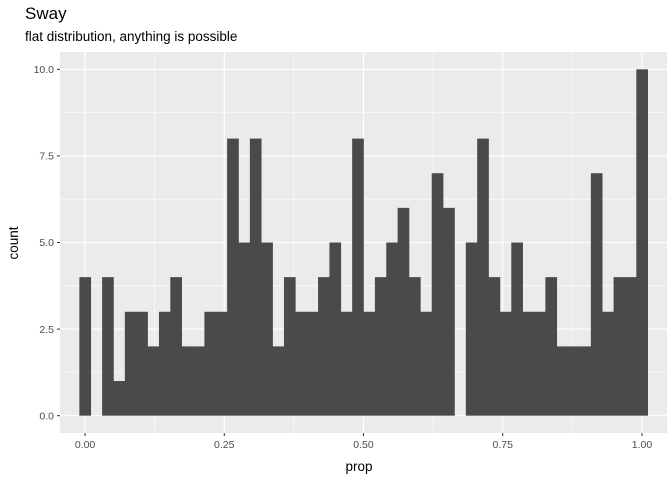  I want to click on x-tick-label: 0.25, so click(224, 445).